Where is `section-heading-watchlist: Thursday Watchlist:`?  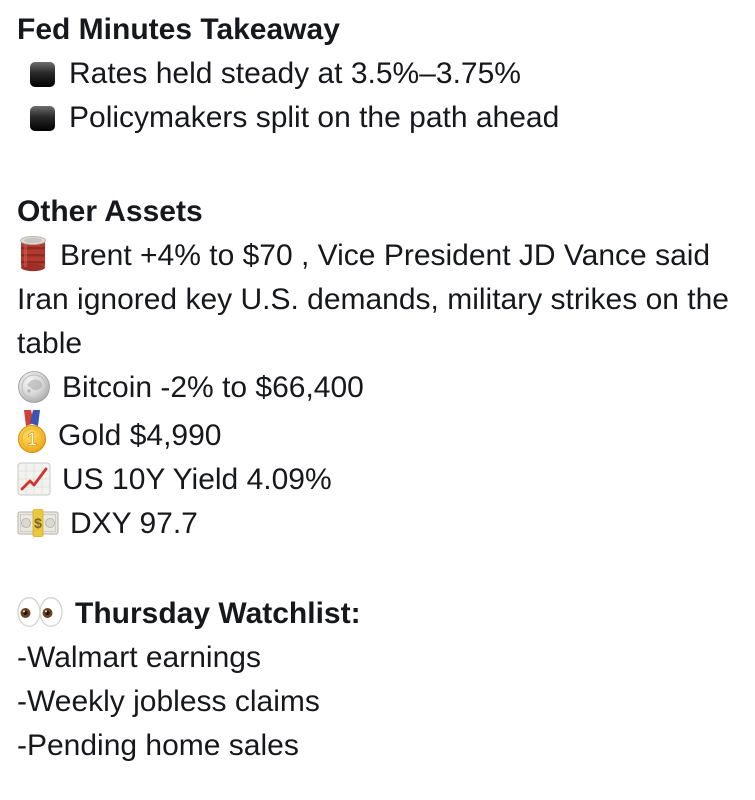 section-heading-watchlist: Thursday Watchlist: is located at coordinates (377, 614).